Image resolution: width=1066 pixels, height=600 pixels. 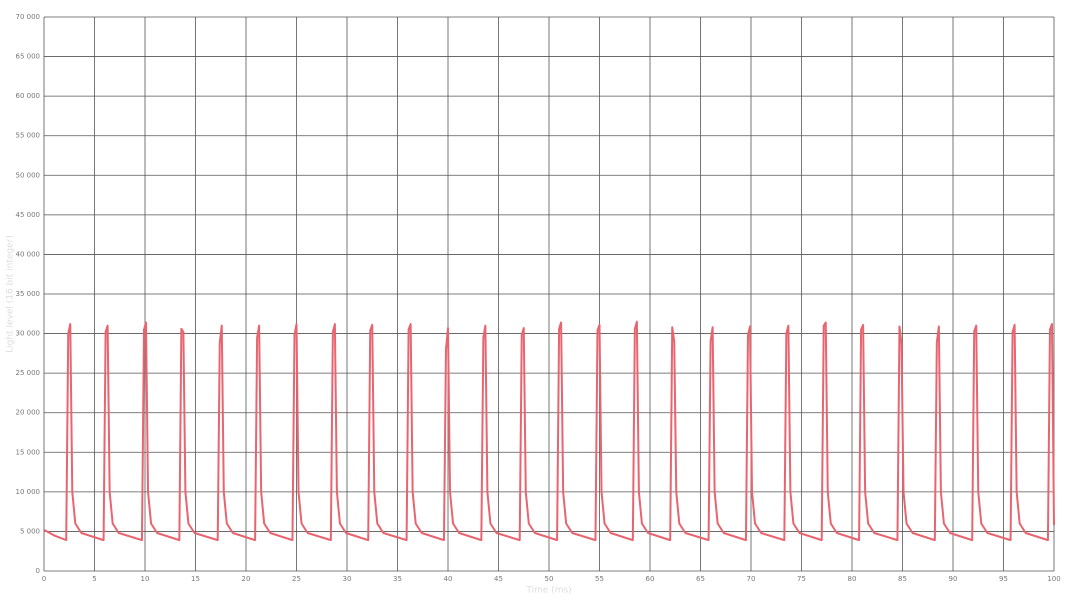 I want to click on y-tick-label: 20 000, so click(x=28, y=413).